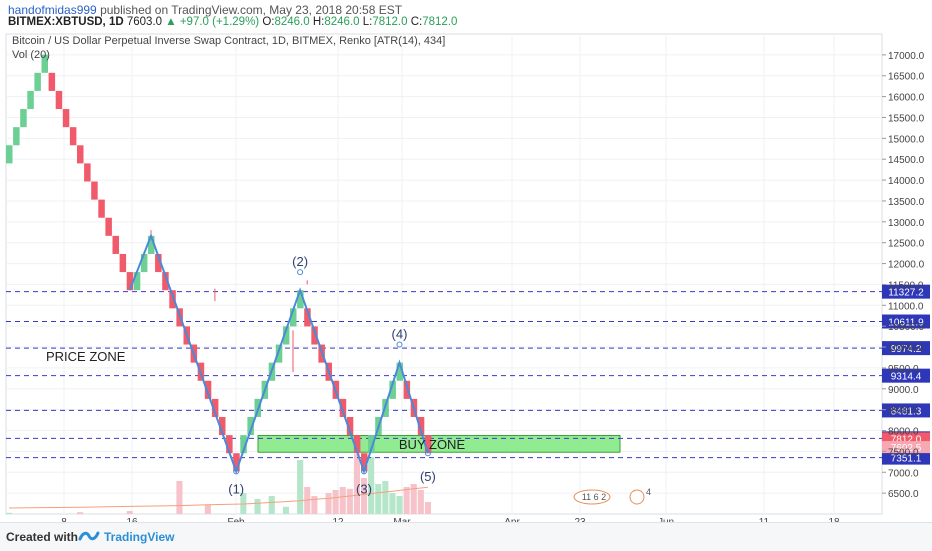 Image resolution: width=932 pixels, height=551 pixels. Describe the element at coordinates (906, 265) in the screenshot. I see `y-tick-label: 12000.0` at that location.